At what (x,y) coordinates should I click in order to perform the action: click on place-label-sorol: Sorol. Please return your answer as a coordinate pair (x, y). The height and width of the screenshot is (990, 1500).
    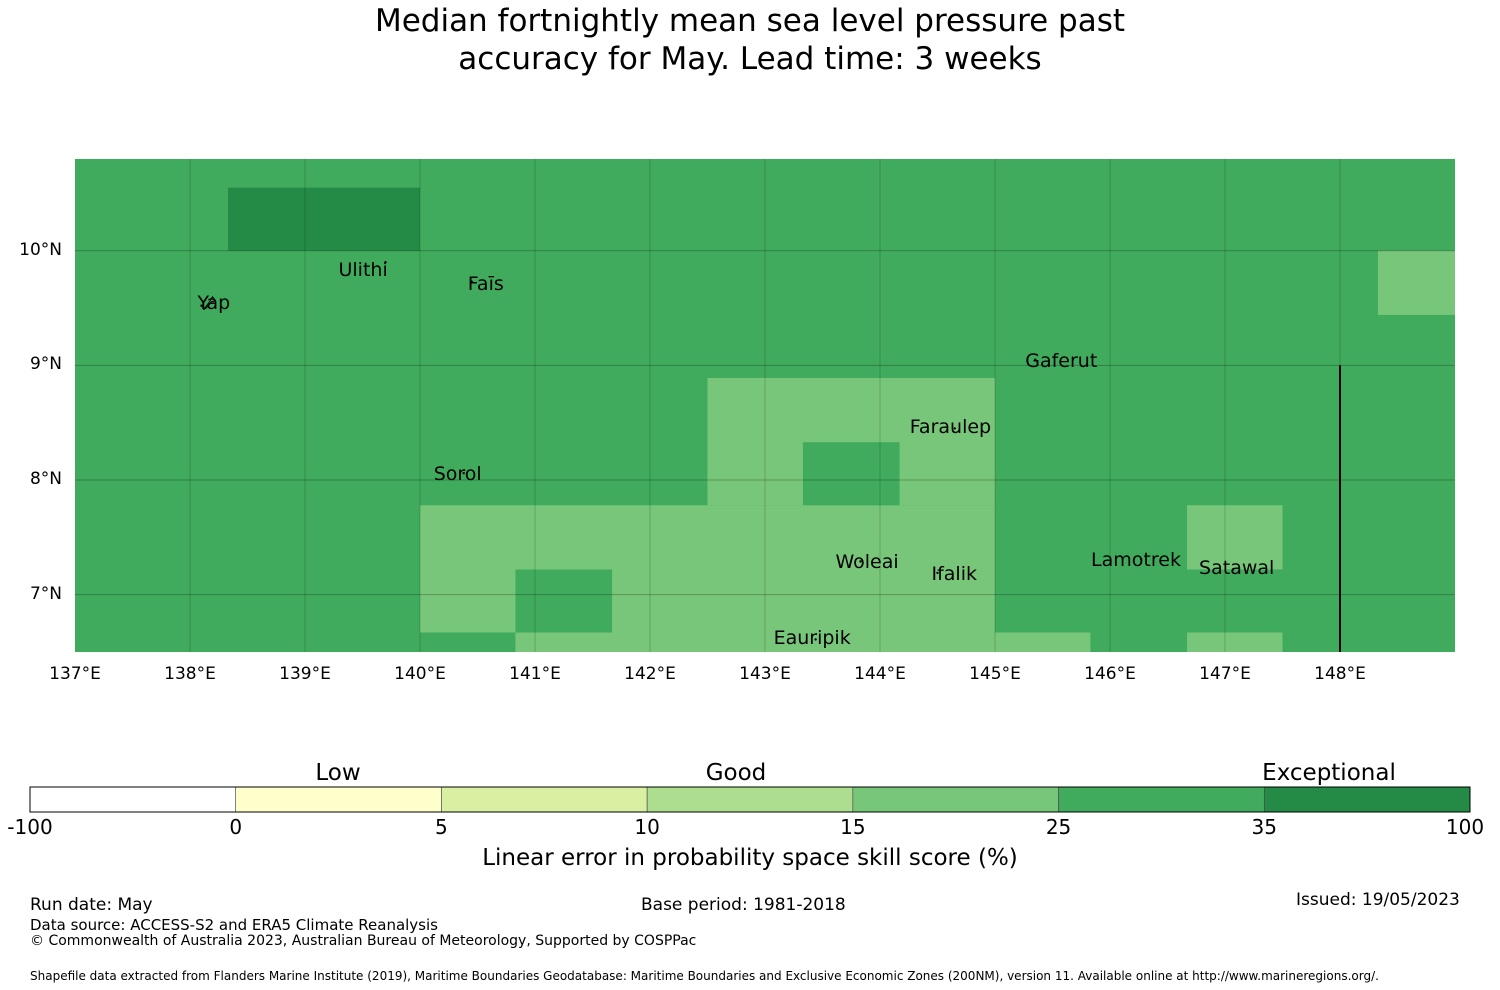
    Looking at the image, I should click on (457, 474).